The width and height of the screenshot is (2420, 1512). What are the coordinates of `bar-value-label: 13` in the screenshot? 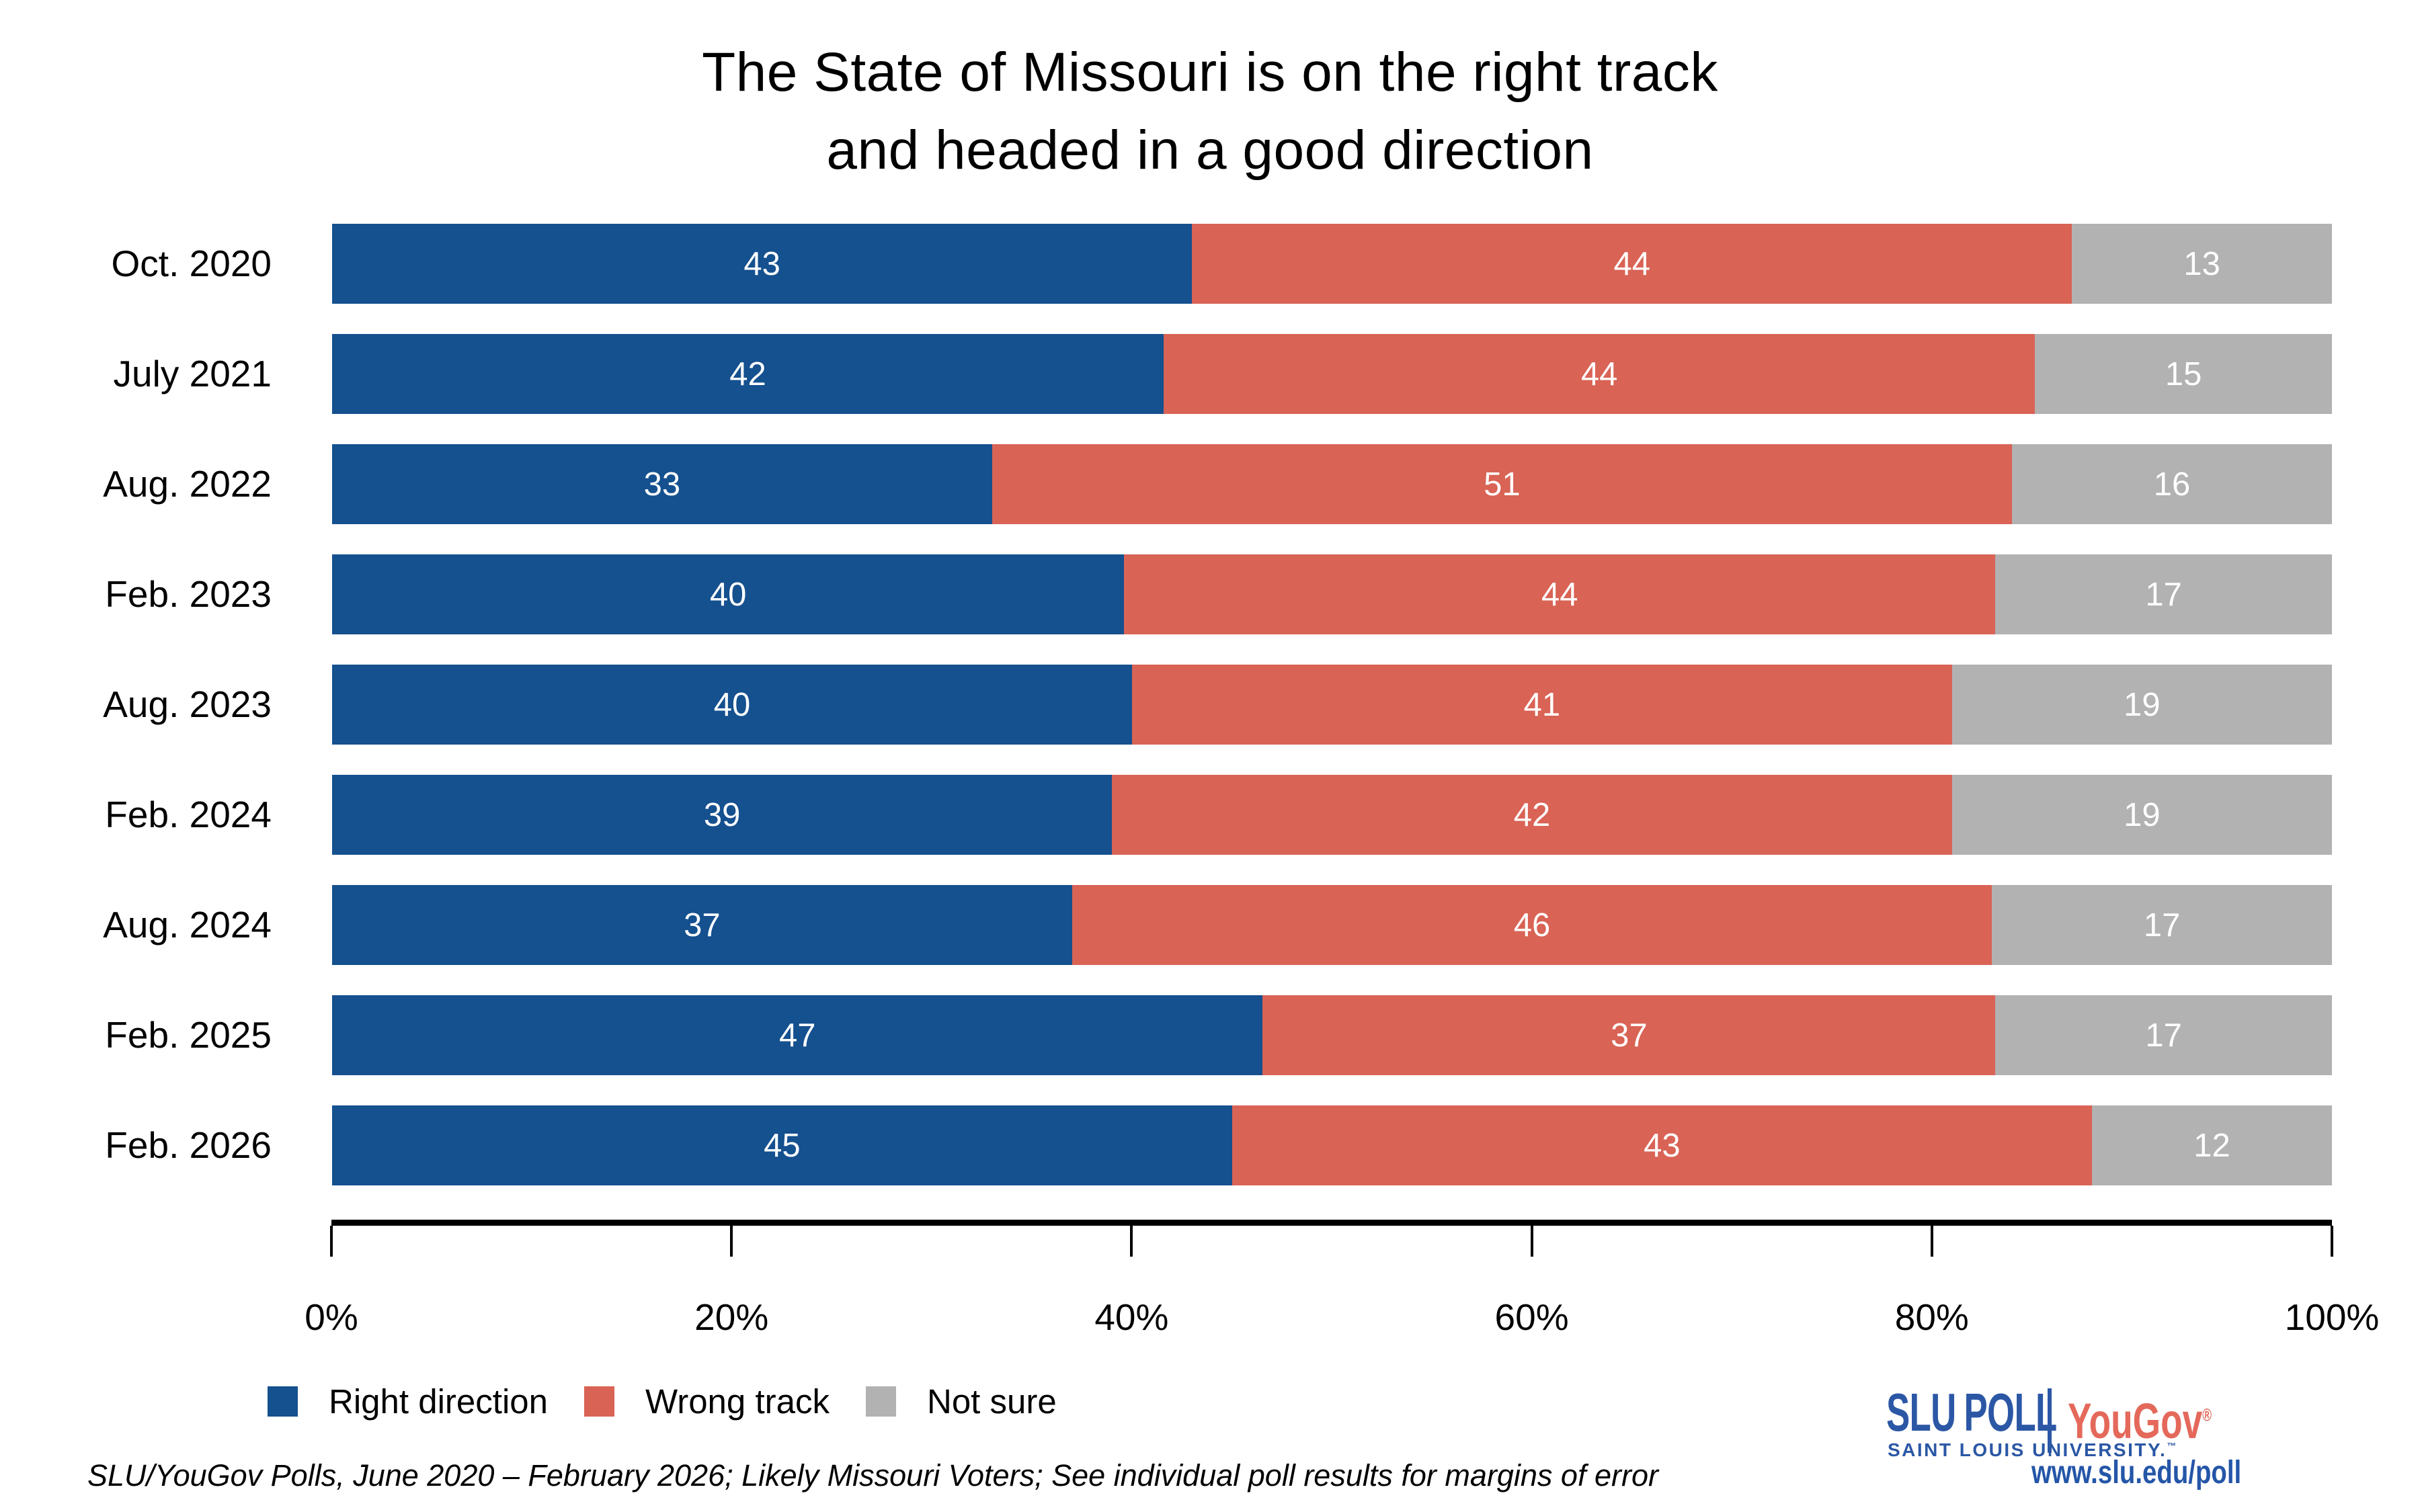 It's located at (2201, 263).